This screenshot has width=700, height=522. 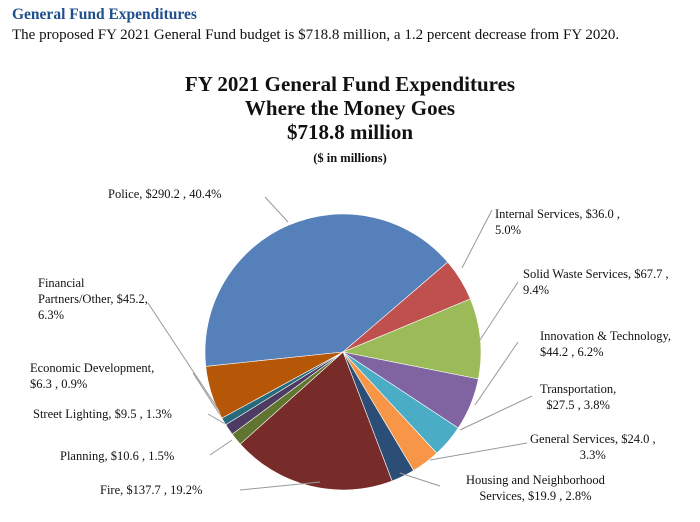 I want to click on slice-label: Street Lighting, $9.5 , 1.3%, so click(x=102, y=414).